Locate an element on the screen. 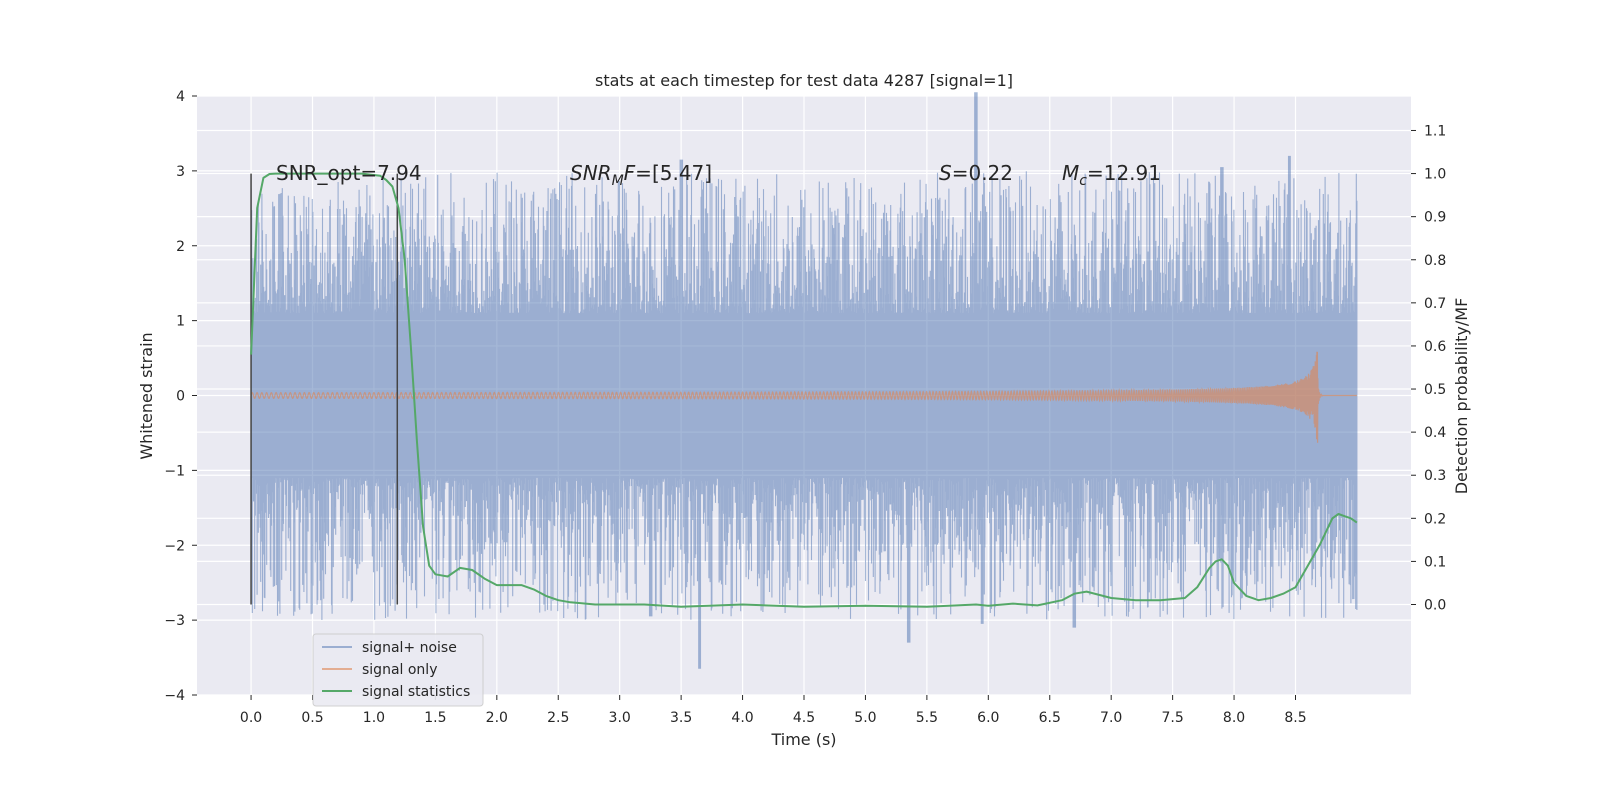 The height and width of the screenshot is (800, 1600). y2-tick-label: 0.3 is located at coordinates (1435, 476).